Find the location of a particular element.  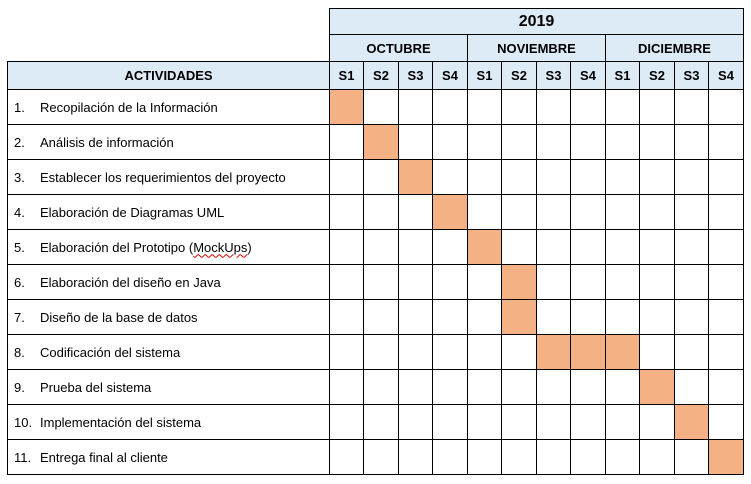

activity-name: Elaboración del diseño en Java is located at coordinates (130, 282).